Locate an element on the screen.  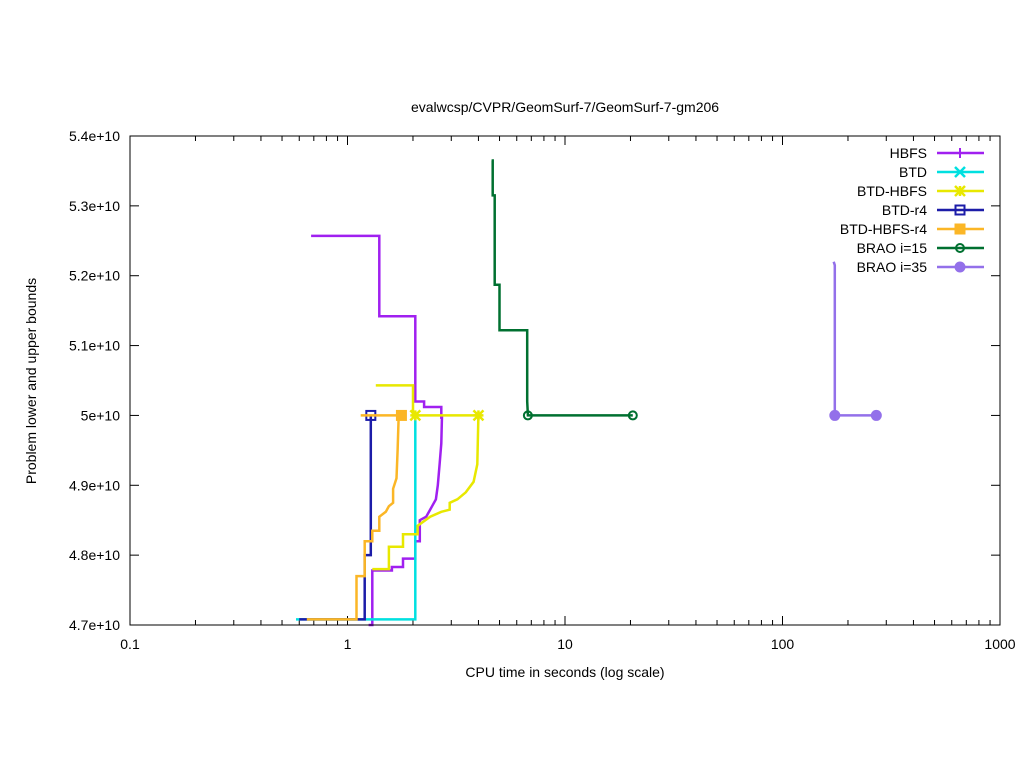
y-tick-label: 5.3e+10 is located at coordinates (94, 206).